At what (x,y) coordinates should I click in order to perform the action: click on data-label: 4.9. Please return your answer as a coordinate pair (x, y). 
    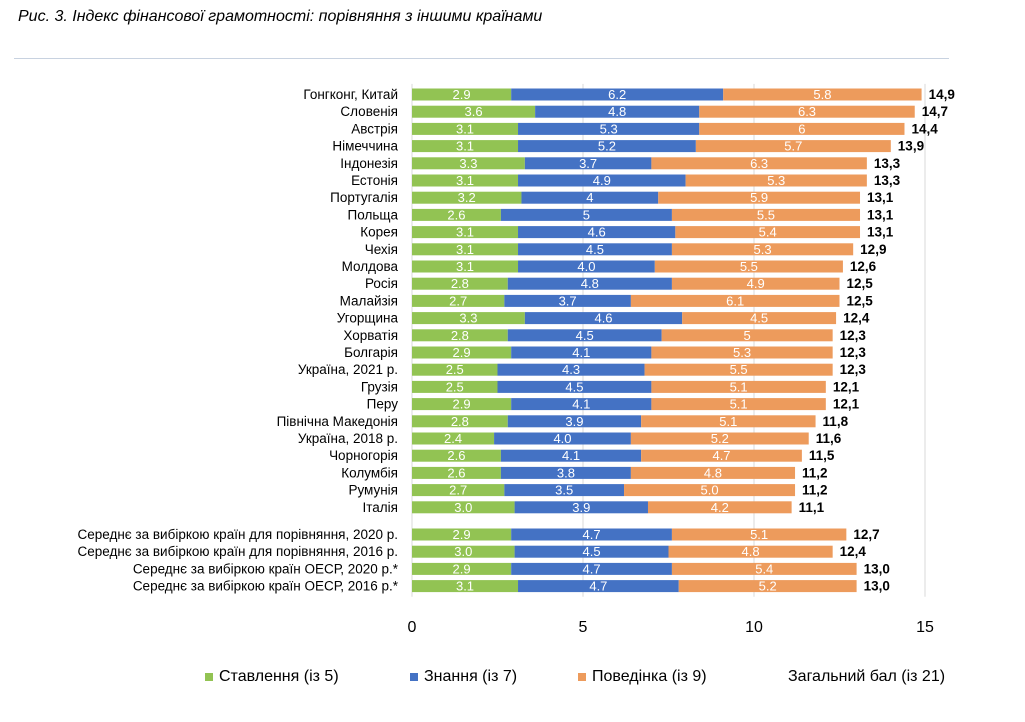
    Looking at the image, I should click on (602, 180).